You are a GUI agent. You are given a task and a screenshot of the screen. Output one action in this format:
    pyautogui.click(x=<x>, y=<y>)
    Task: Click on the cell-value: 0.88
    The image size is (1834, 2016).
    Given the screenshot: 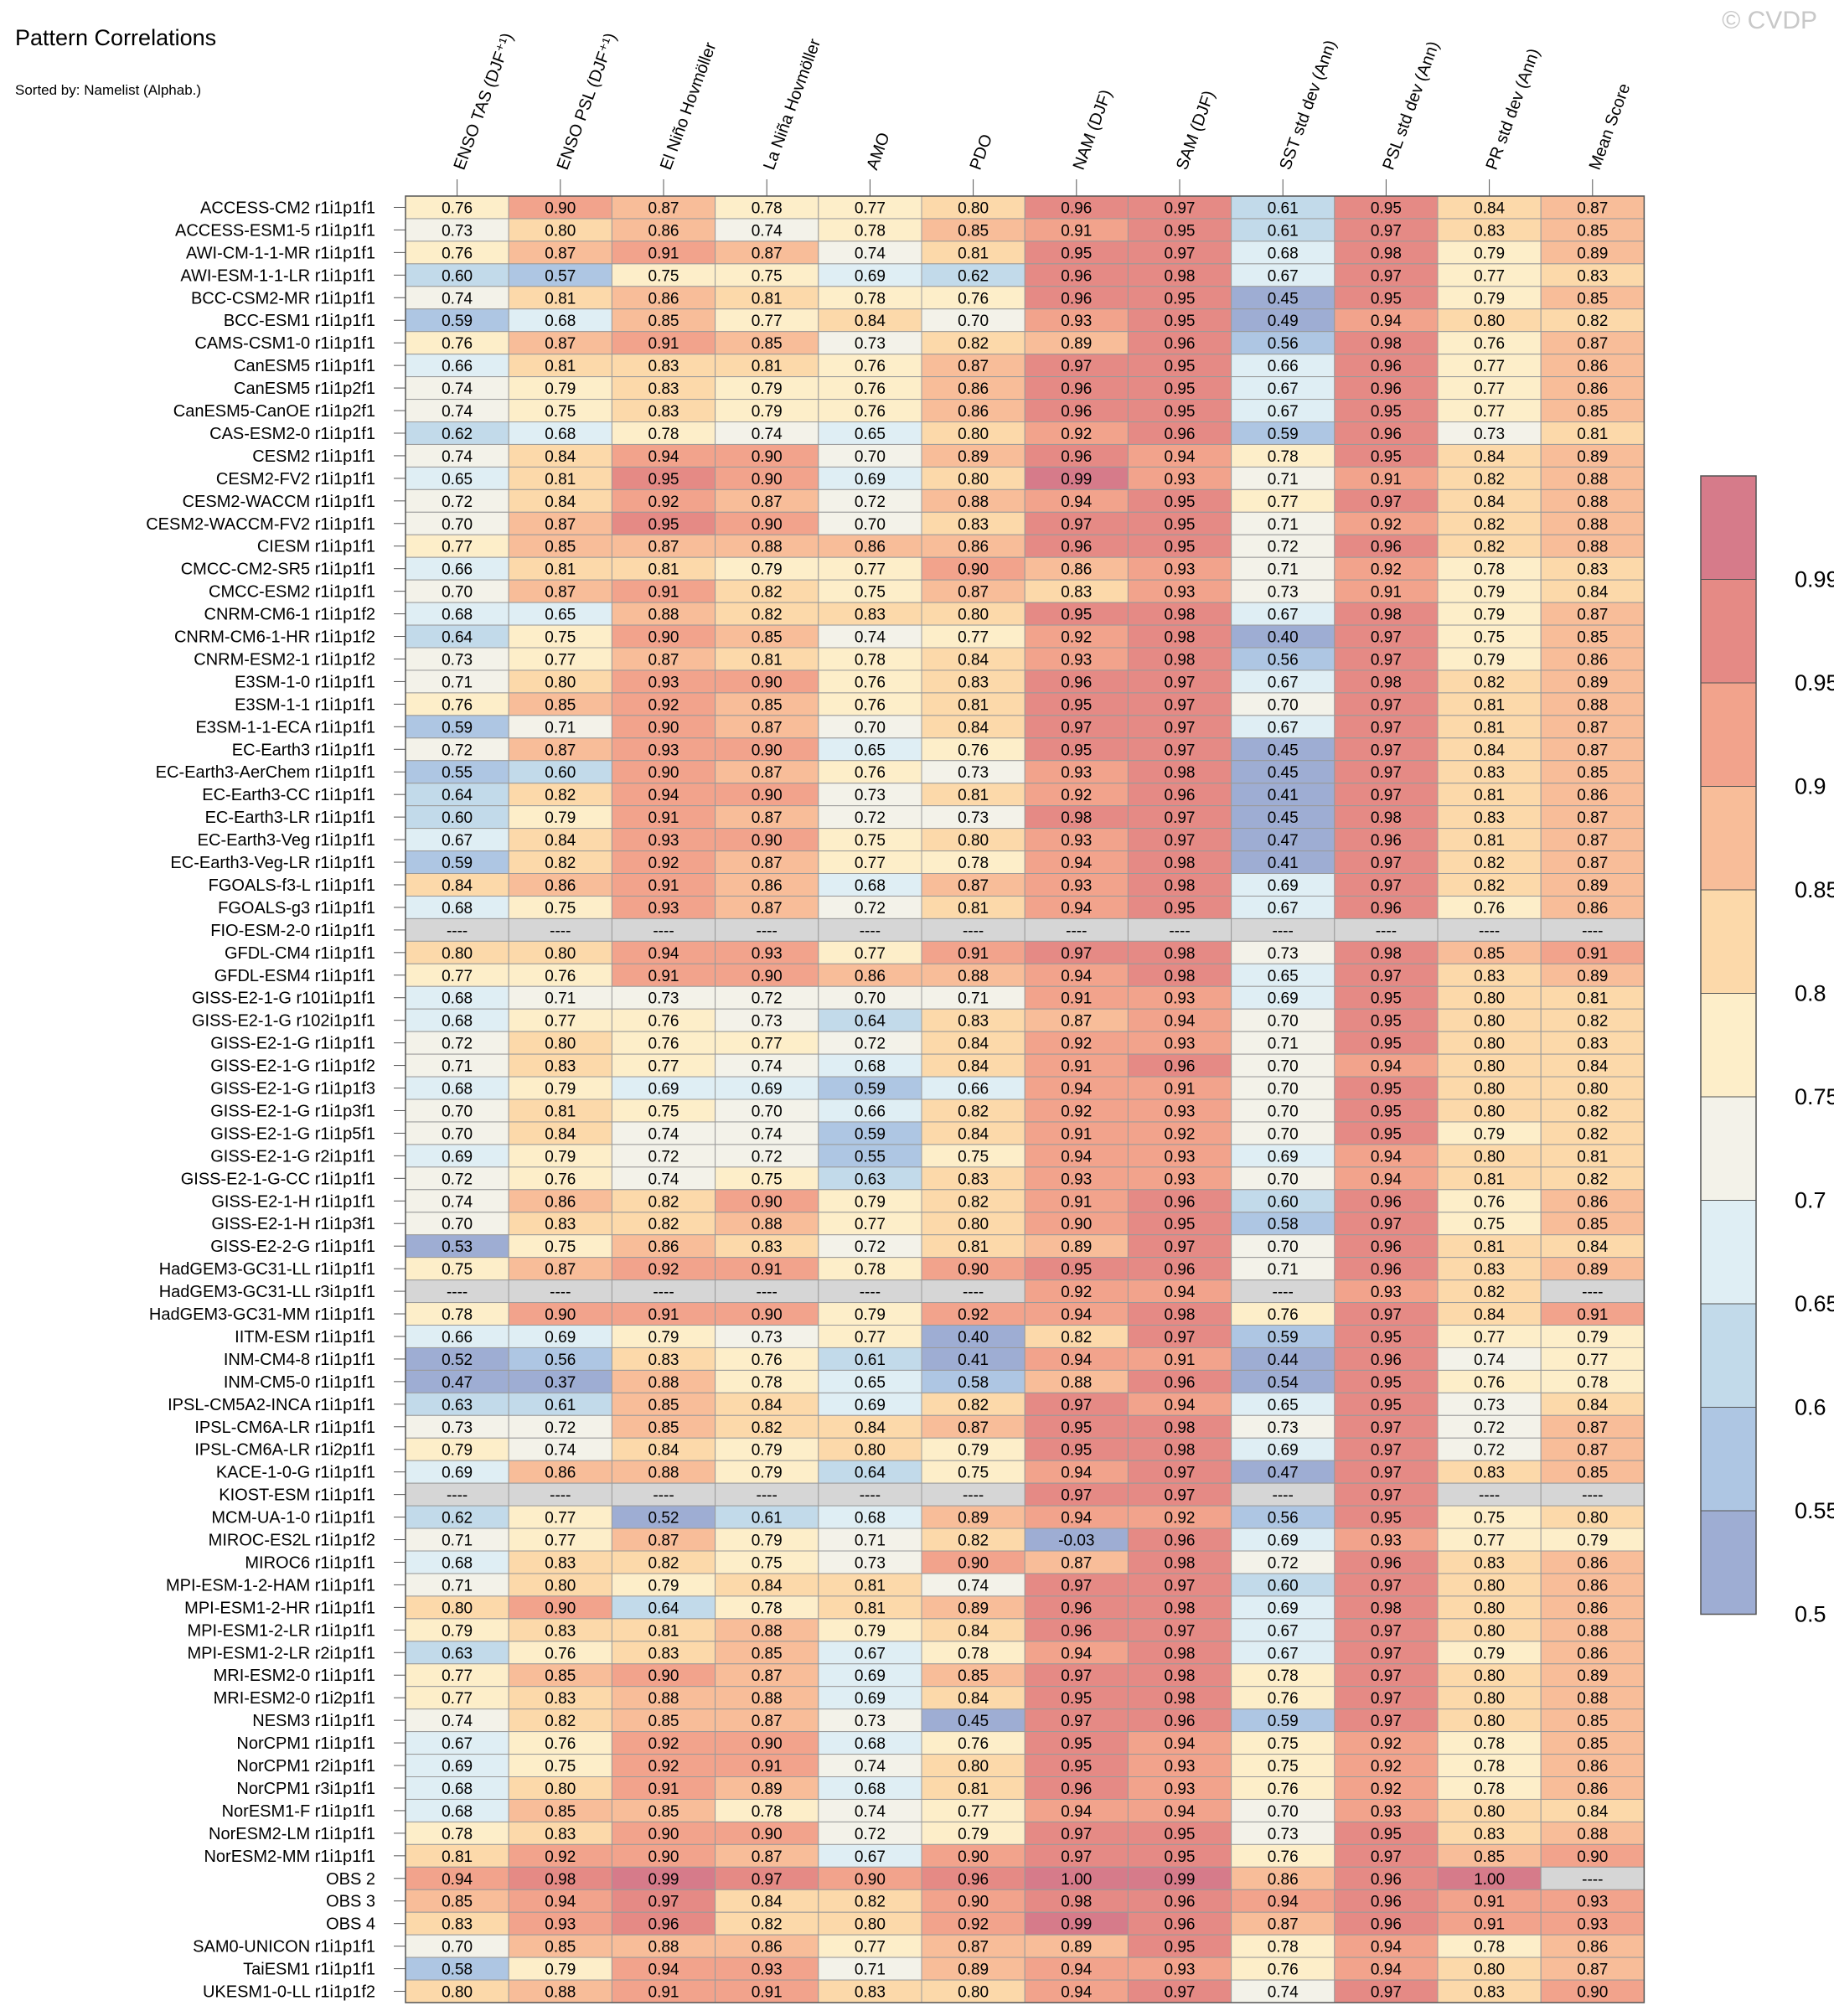 What is the action you would take?
    pyautogui.click(x=1592, y=479)
    